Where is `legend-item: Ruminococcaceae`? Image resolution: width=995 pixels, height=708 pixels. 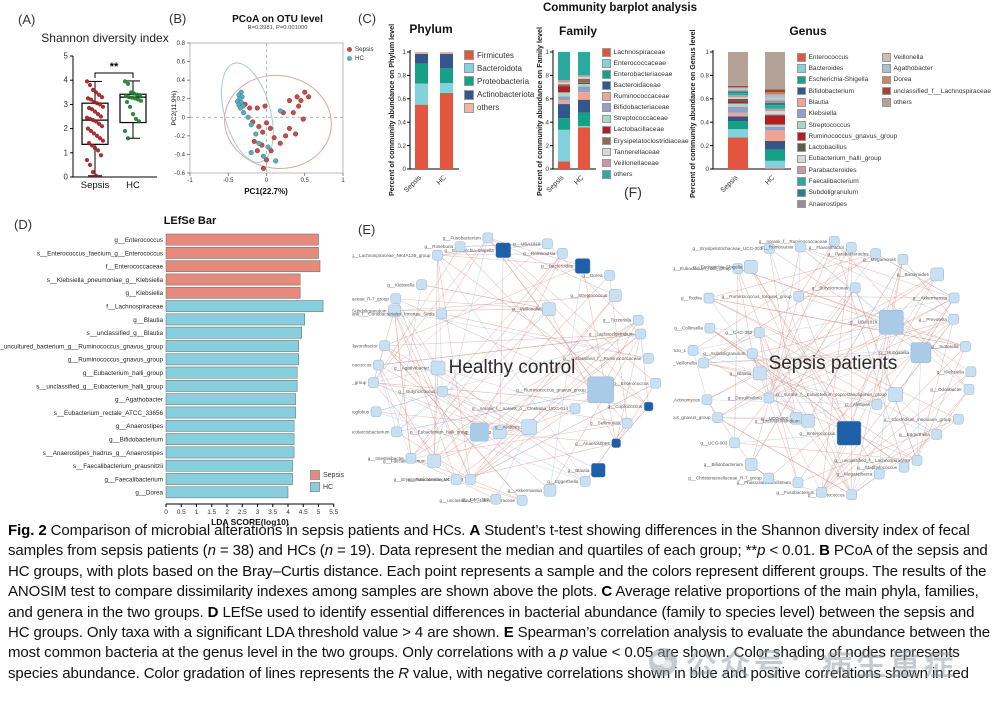 legend-item: Ruminococcaceae is located at coordinates (645, 96).